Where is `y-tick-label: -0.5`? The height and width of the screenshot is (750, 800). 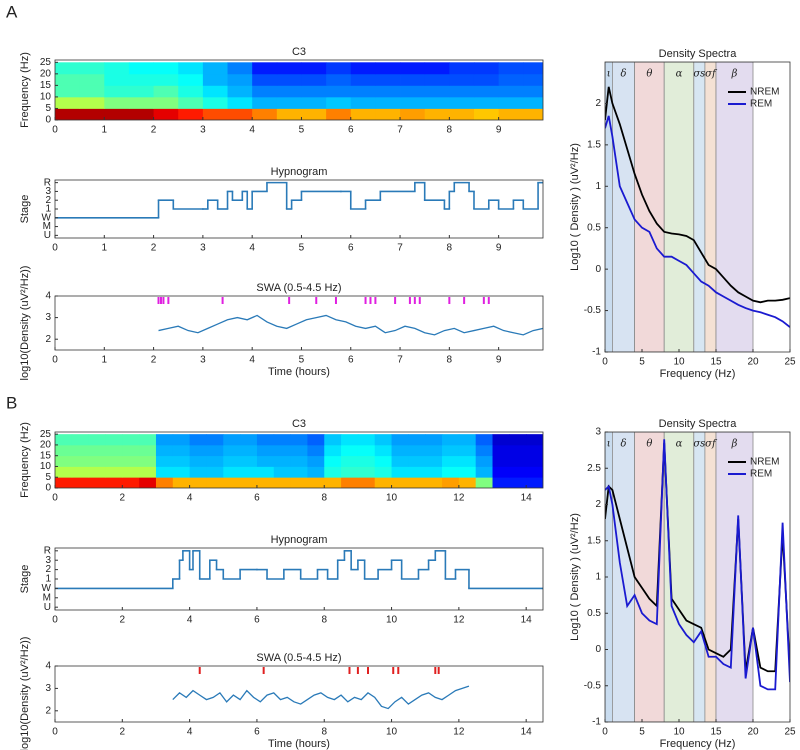 y-tick-label: -0.5 is located at coordinates (593, 685).